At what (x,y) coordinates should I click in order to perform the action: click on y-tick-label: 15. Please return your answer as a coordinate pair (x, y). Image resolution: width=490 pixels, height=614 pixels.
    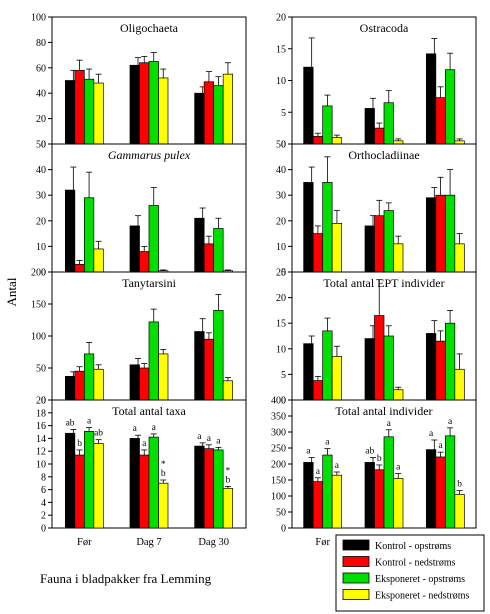
    Looking at the image, I should click on (281, 324).